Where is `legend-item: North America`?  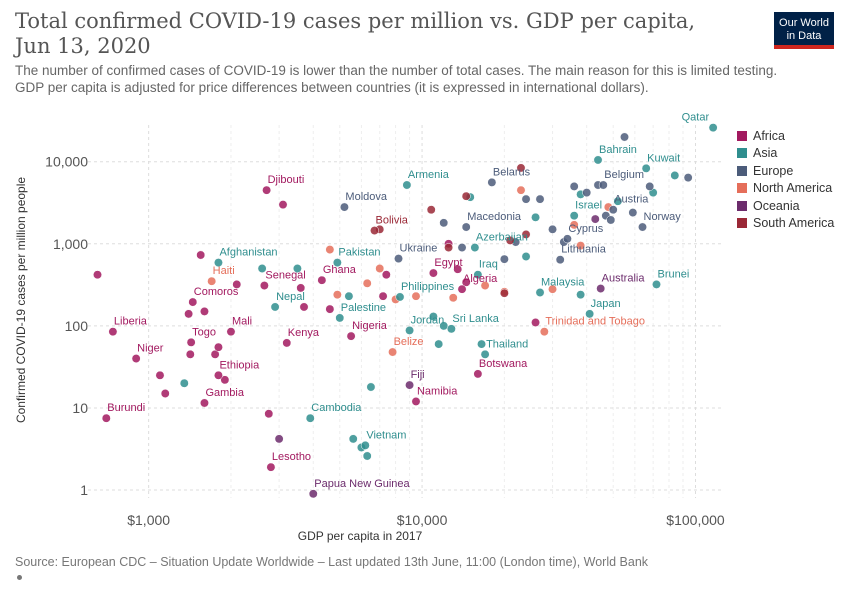
legend-item: North America is located at coordinates (785, 189).